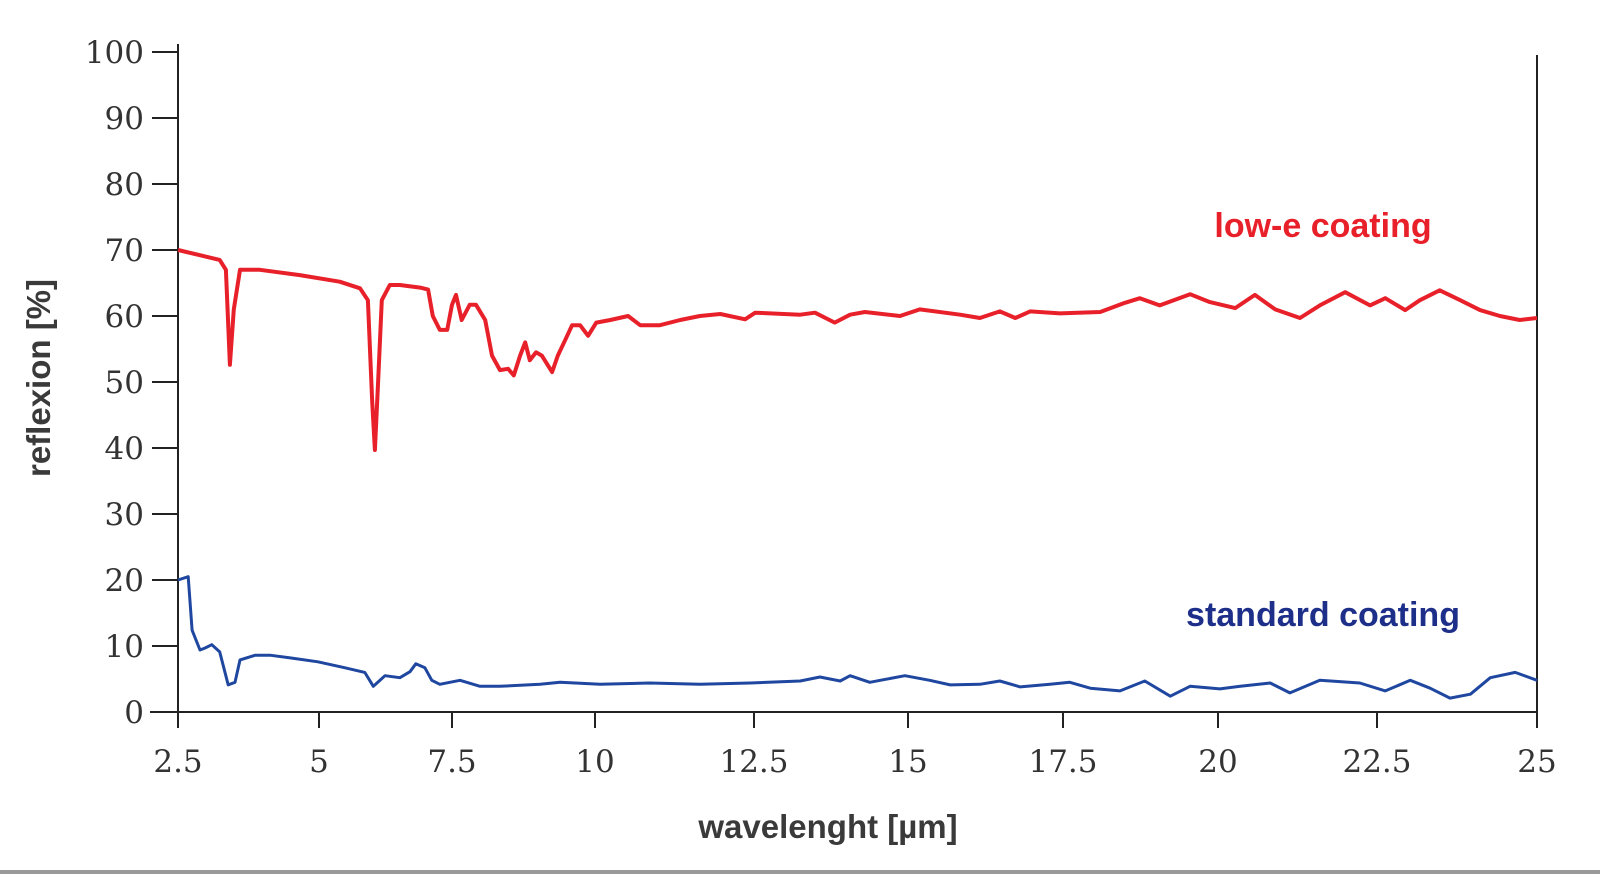  I want to click on y-tick-label: 10, so click(124, 647).